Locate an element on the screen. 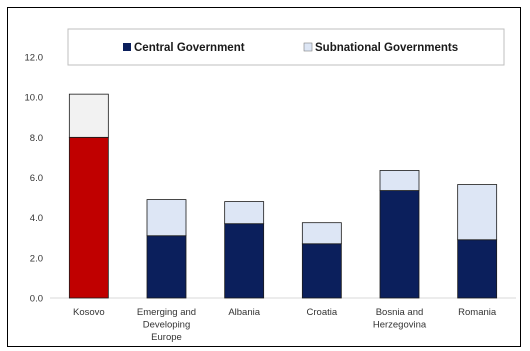 The image size is (530, 351). y-tick-label: 2.0 is located at coordinates (36, 258).